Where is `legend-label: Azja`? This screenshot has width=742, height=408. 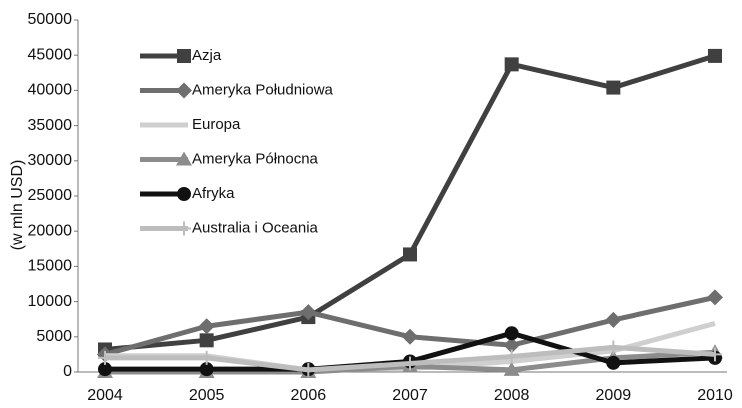 legend-label: Azja is located at coordinates (207, 55).